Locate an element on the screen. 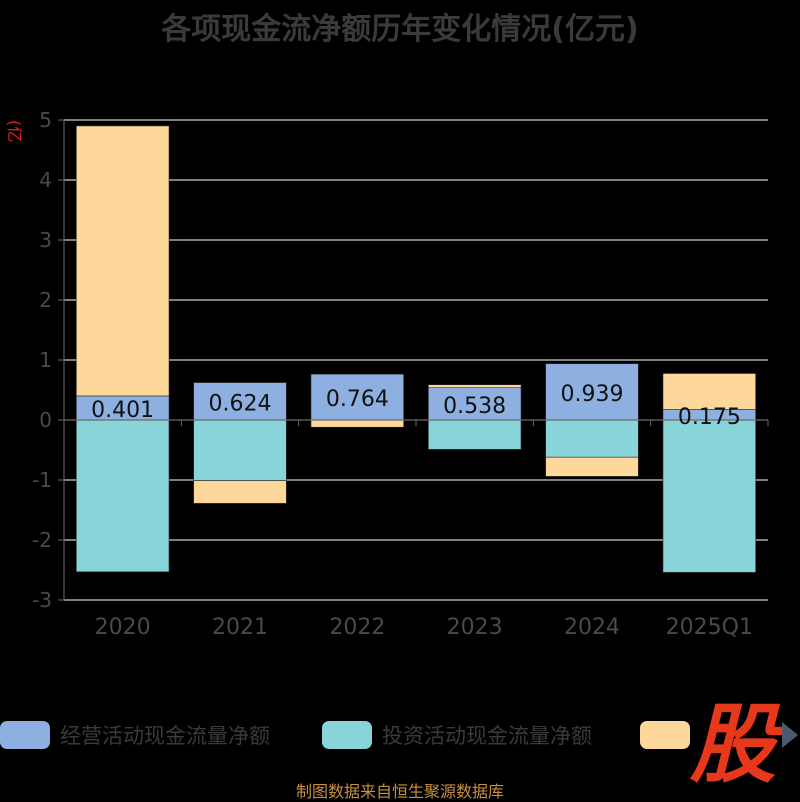 The image size is (800, 802). data-label: 0.538 is located at coordinates (474, 406).